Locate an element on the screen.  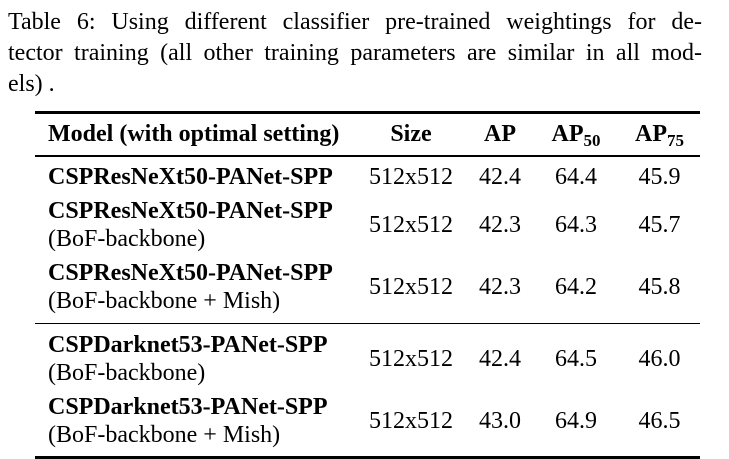
column-header-ap50: AP50 is located at coordinates (576, 134).